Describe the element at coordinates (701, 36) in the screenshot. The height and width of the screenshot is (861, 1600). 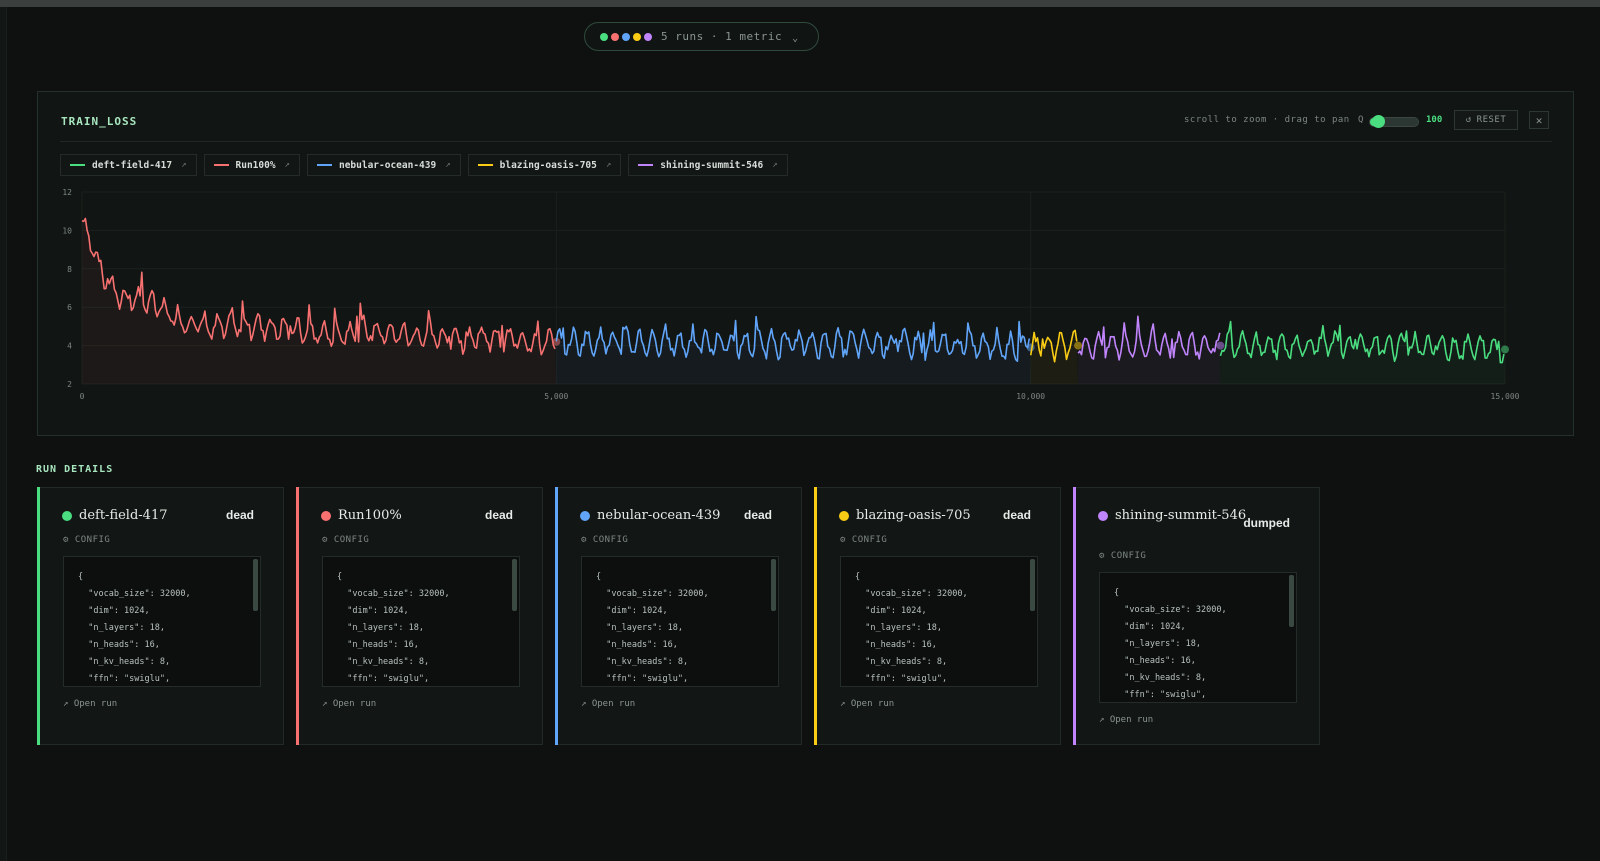
I see `run-selector-pill: 5 runs · 1 metric ⌄` at that location.